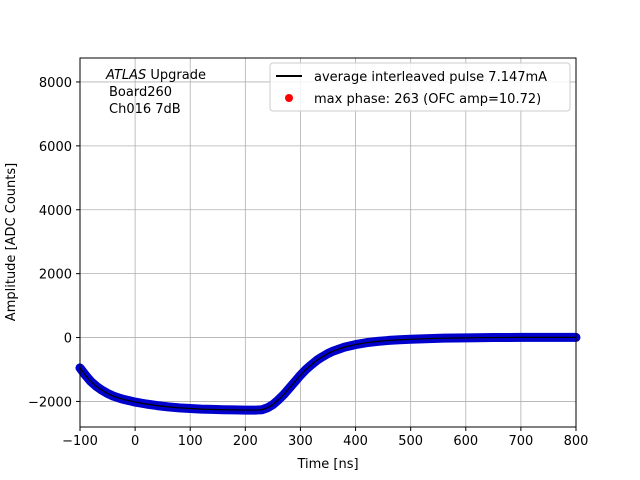 The width and height of the screenshot is (640, 480). What do you see at coordinates (140, 92) in the screenshot?
I see `annotation-board: Board260` at bounding box center [140, 92].